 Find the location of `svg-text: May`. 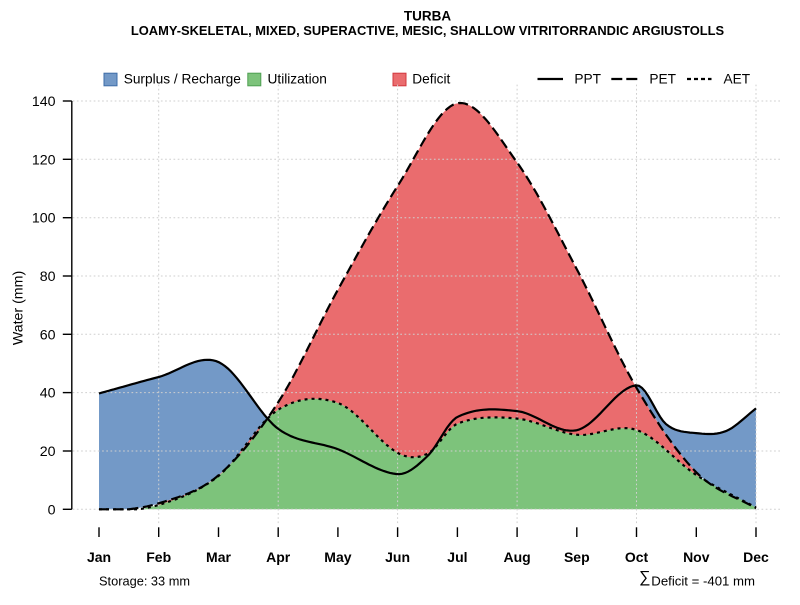

svg-text: May is located at coordinates (337, 557).